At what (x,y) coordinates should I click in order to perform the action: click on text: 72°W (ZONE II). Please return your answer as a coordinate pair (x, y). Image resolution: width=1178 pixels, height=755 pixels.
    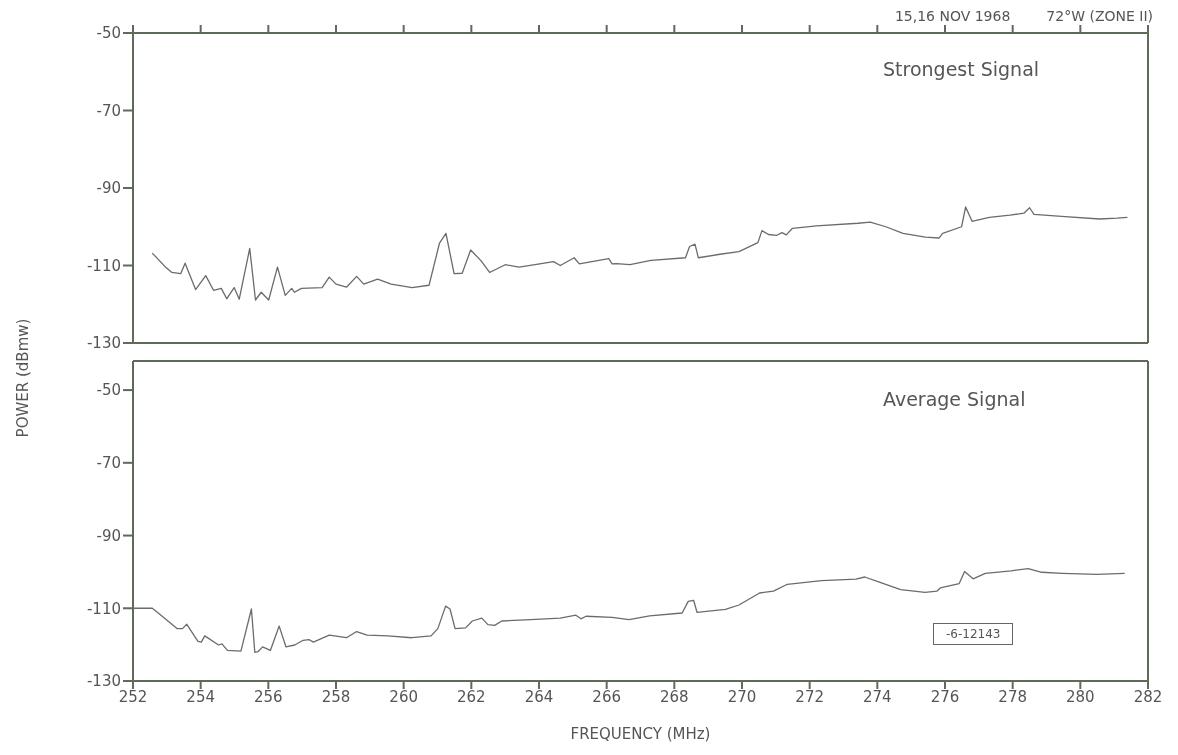
    Looking at the image, I should click on (1099, 16).